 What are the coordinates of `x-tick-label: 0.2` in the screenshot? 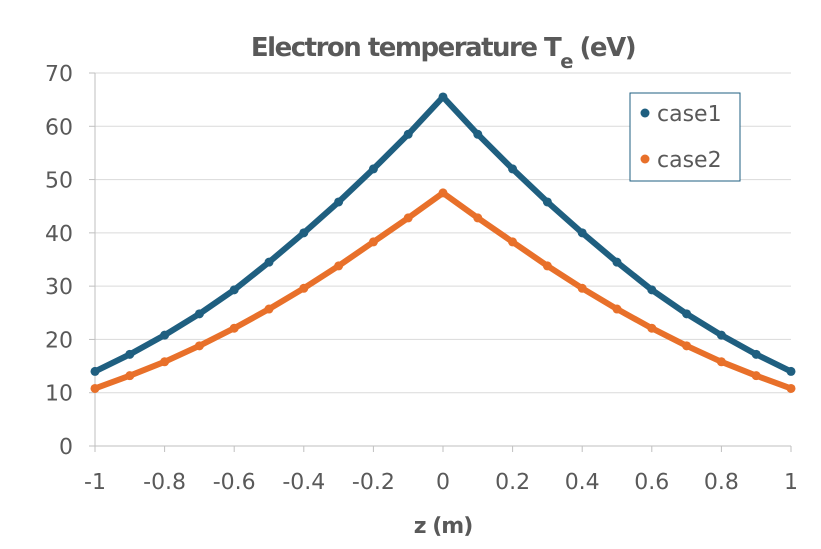 It's located at (512, 482).